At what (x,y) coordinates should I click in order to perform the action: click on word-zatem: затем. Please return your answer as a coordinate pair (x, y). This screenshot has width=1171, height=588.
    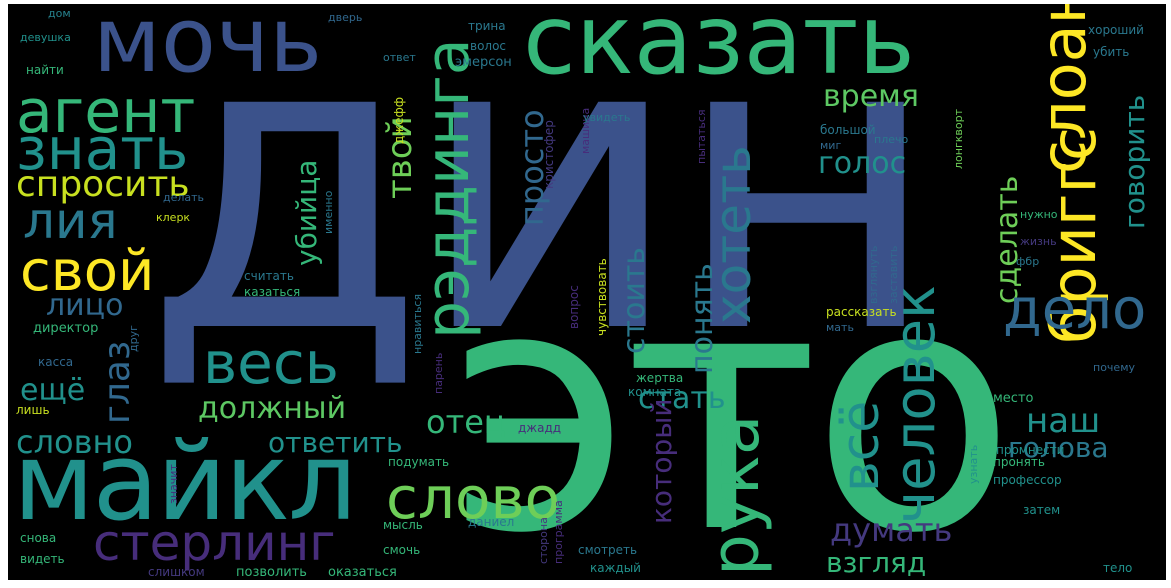
    Looking at the image, I should click on (1042, 510).